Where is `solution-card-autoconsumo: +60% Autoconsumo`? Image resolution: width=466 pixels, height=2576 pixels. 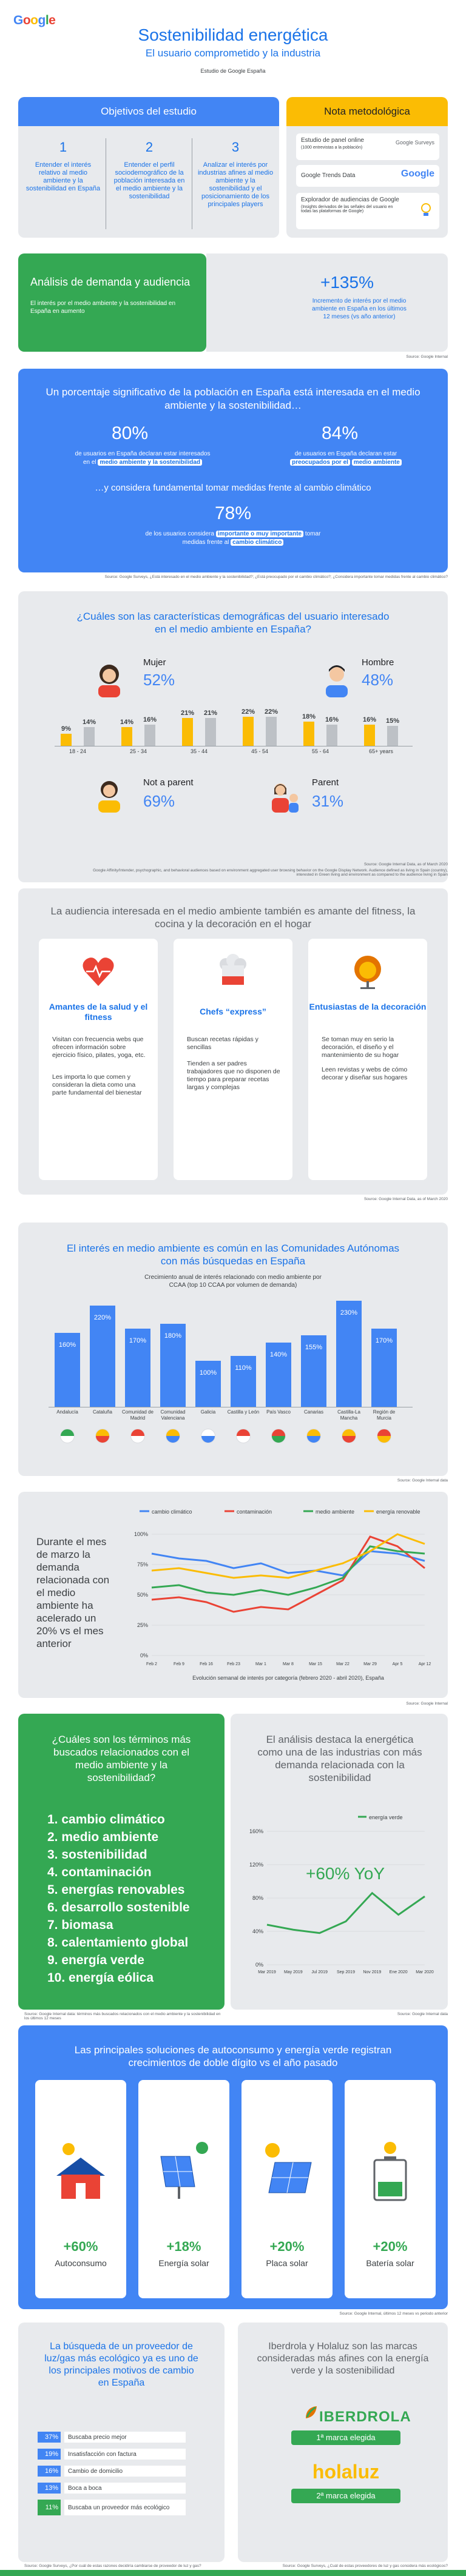
solution-card-autoconsumo: +60% Autoconsumo is located at coordinates (80, 2189).